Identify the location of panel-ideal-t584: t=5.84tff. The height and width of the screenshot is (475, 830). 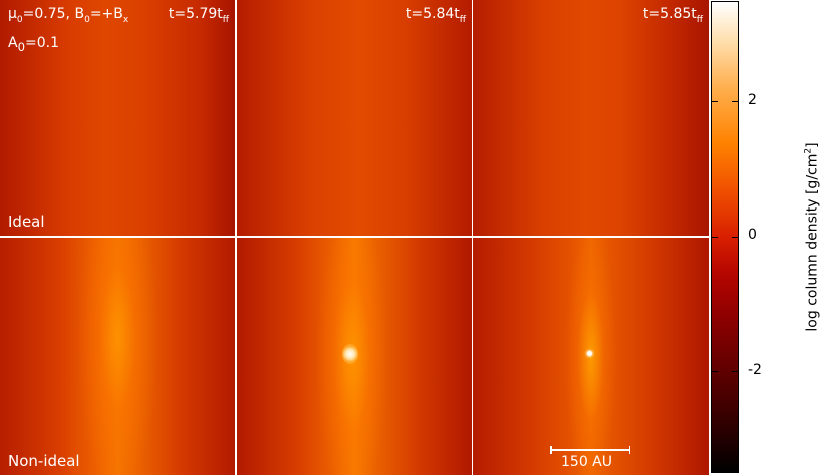
(354, 118).